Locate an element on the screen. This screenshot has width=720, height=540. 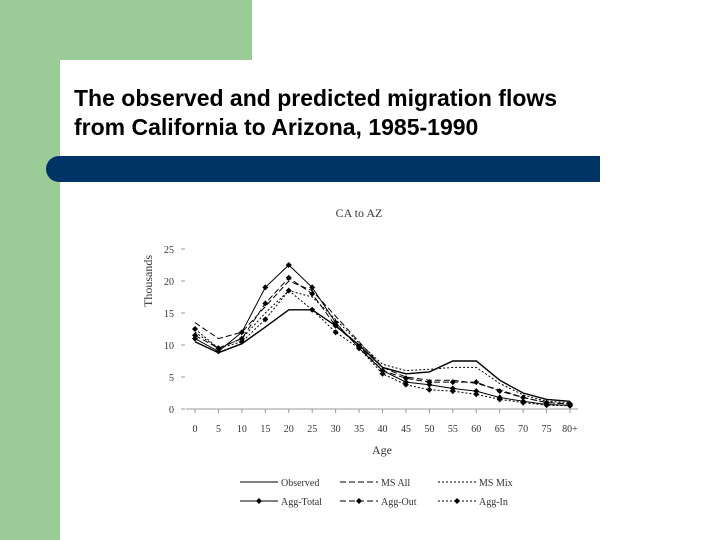
legend-marker-agg-total is located at coordinates (259, 501).